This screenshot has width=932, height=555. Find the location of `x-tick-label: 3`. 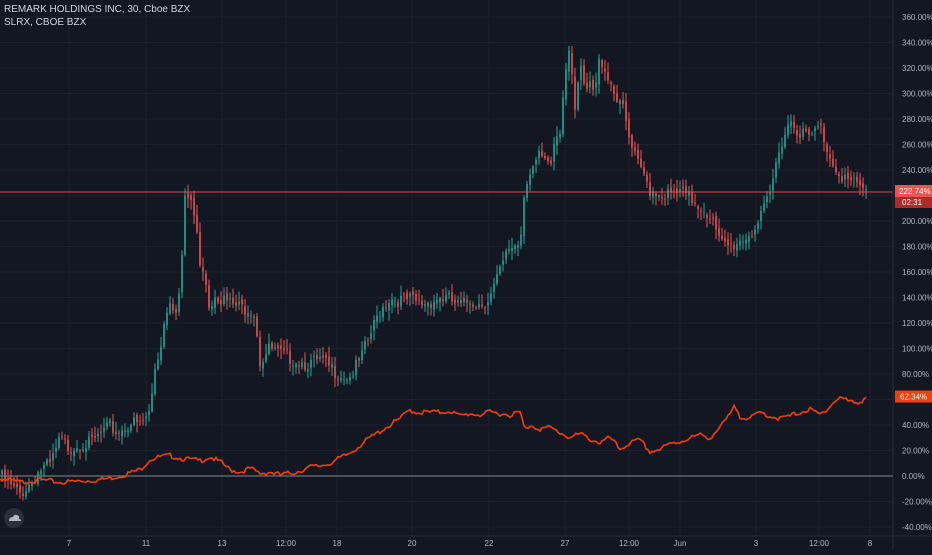

x-tick-label: 3 is located at coordinates (756, 543).